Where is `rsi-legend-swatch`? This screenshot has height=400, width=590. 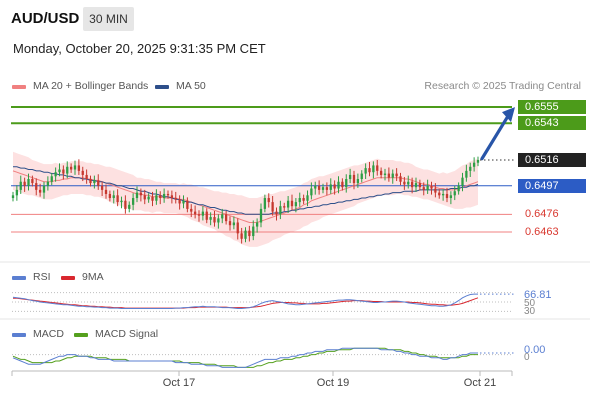 rsi-legend-swatch is located at coordinates (19, 278).